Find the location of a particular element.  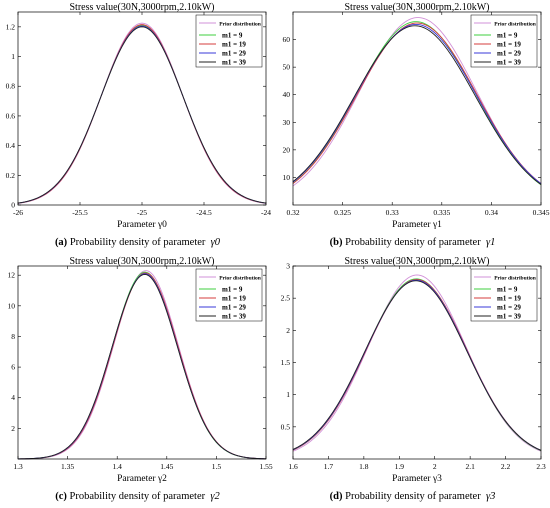

chart-c-legend-label-4: m1 = 39 is located at coordinates (234, 317).